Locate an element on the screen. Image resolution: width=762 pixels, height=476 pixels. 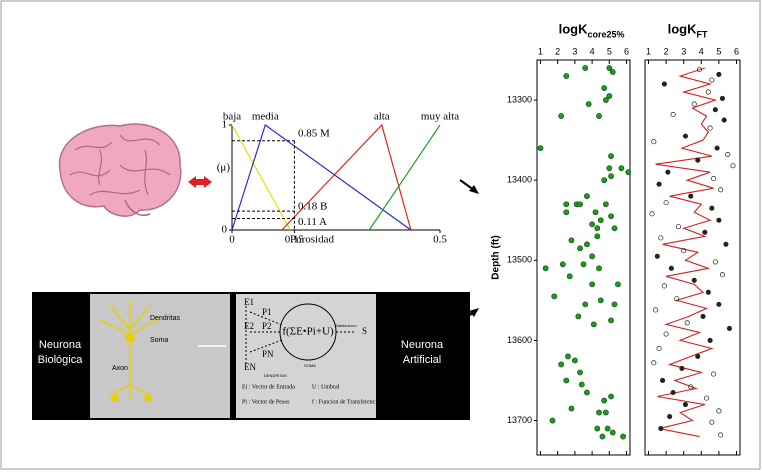
x-tick-label: 4 is located at coordinates (592, 51).